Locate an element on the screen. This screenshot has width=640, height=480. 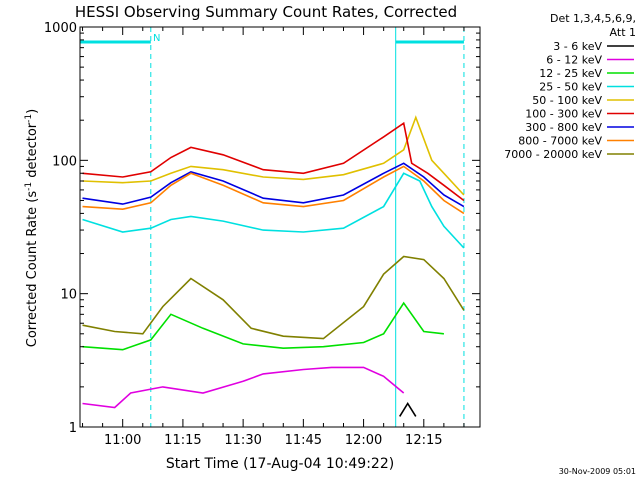
legend-header-attenuator: Att 1 is located at coordinates (623, 32).